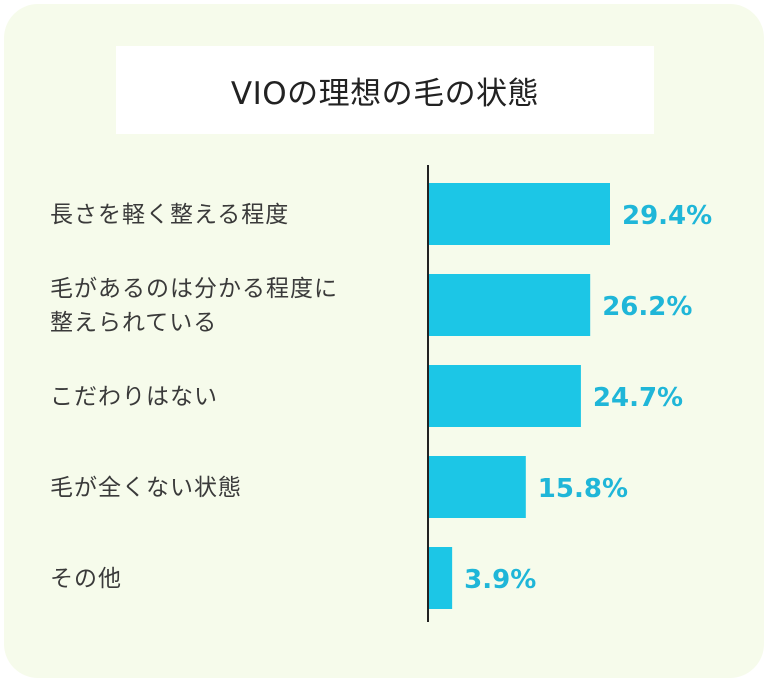 The height and width of the screenshot is (684, 770). What do you see at coordinates (583, 489) in the screenshot?
I see `value-label-4: 15.8%` at bounding box center [583, 489].